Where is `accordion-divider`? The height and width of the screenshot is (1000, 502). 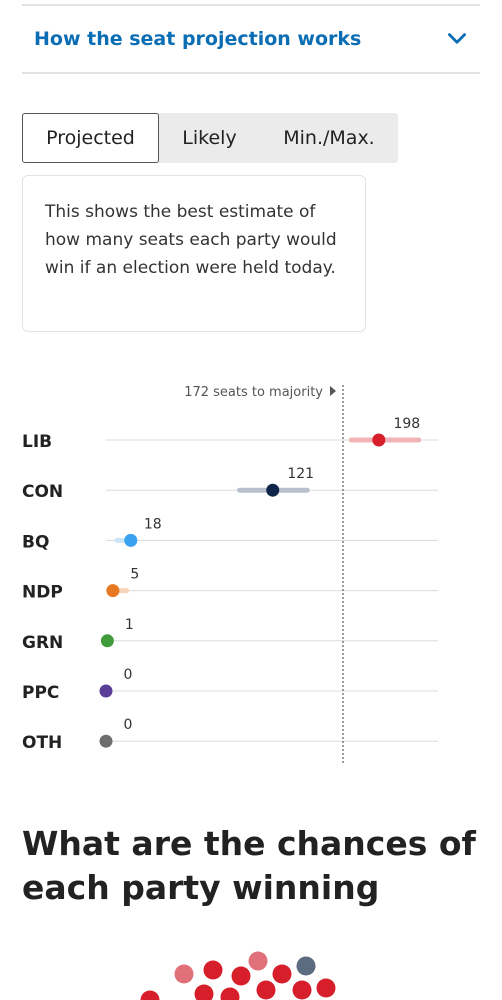 accordion-divider is located at coordinates (251, 73).